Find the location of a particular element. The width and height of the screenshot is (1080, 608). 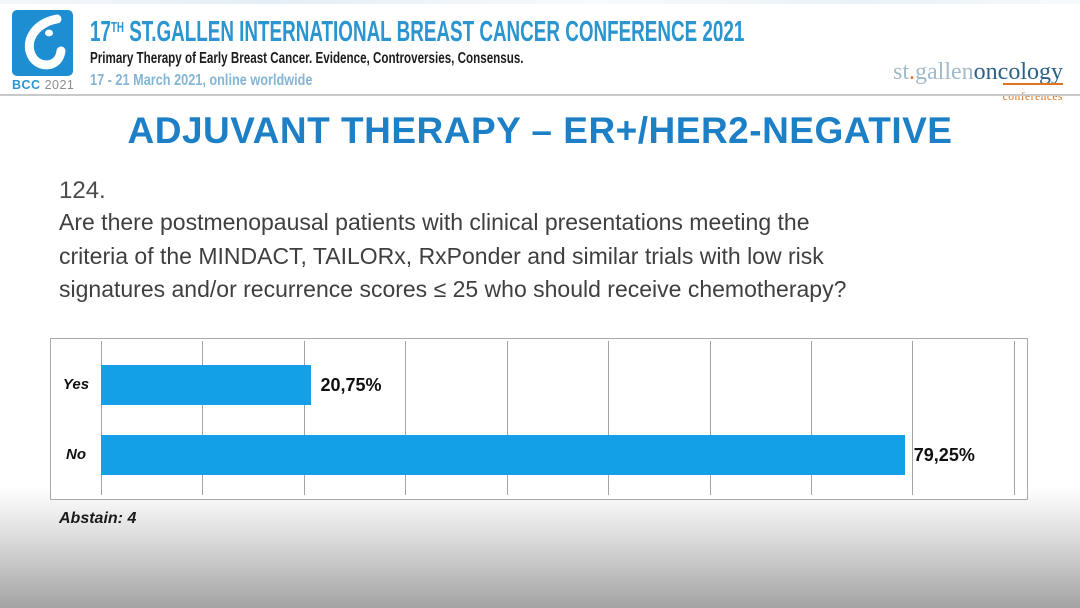

bcc-acronym: BCC is located at coordinates (26, 85).